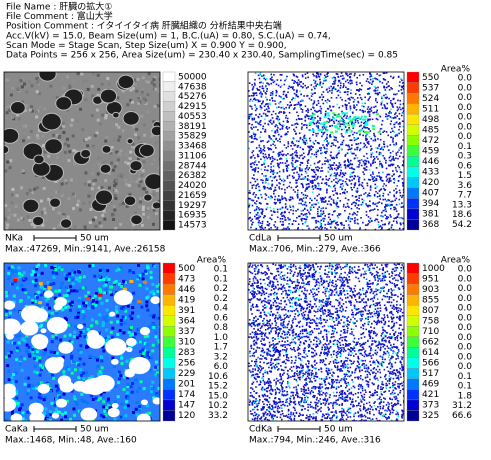 The height and width of the screenshot is (460, 491). What do you see at coordinates (186, 290) in the screenshot?
I see `scale-label: 446` at bounding box center [186, 290].